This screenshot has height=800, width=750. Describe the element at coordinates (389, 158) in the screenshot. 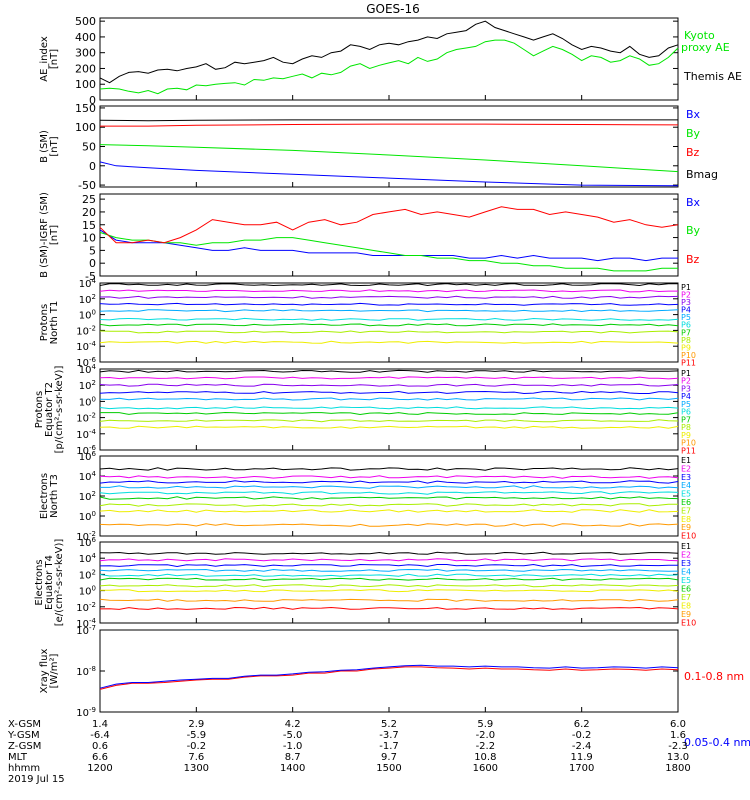

I see `series-by` at that location.